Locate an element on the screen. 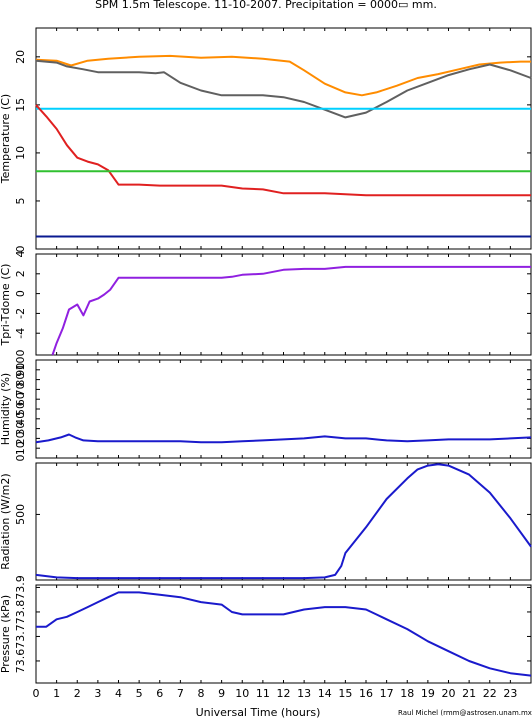 This screenshot has height=719, width=532. y-axis-label: Temperature (C) is located at coordinates (6, 139).